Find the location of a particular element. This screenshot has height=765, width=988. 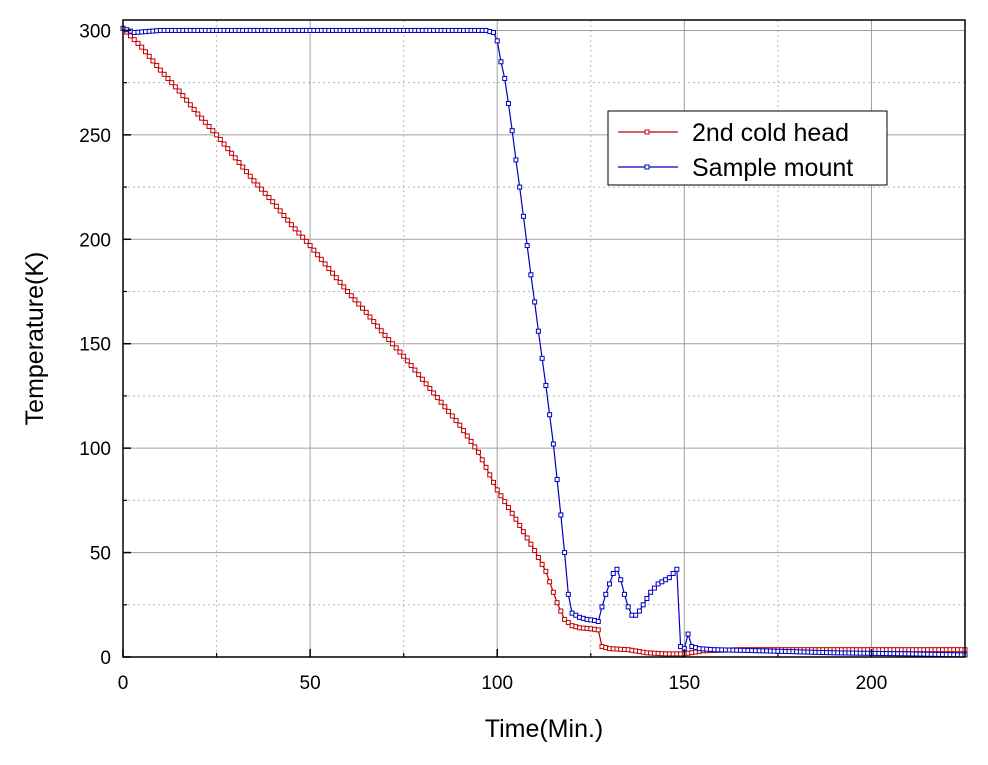

y-tick-label: 0 is located at coordinates (105, 658).